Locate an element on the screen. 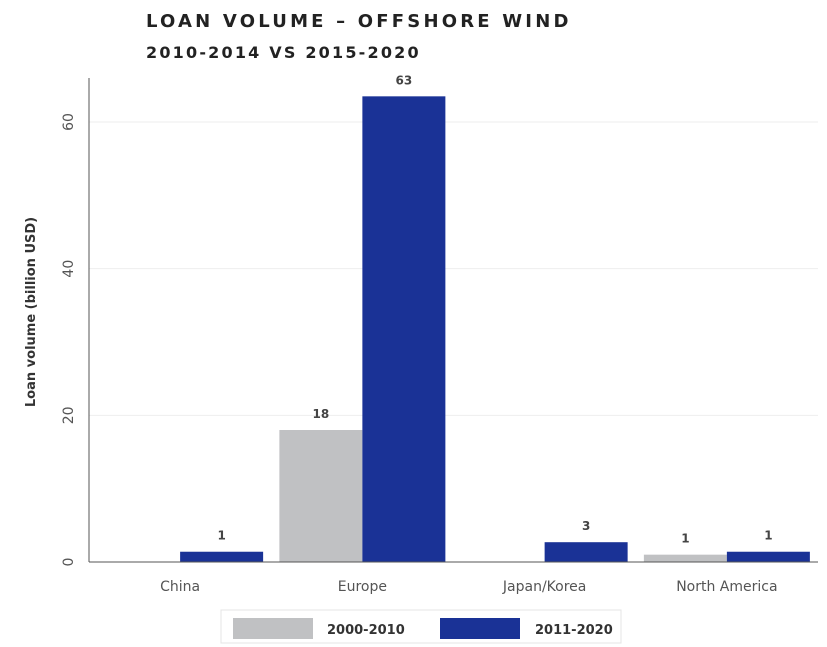  y-tick-label: 0 is located at coordinates (69, 562).